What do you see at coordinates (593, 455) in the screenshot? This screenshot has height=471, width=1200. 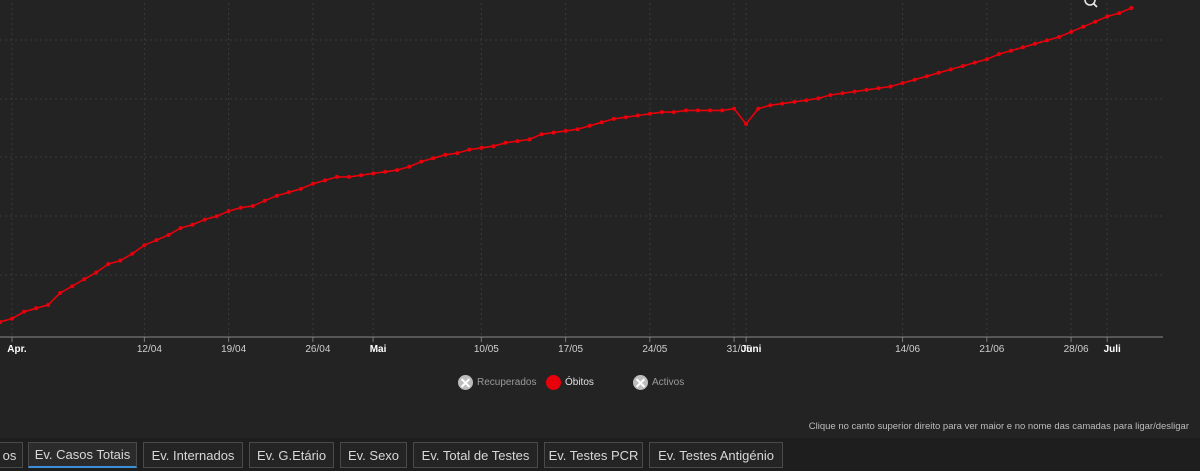 I see `tab-testes-pcr: Ev. Testes PCR` at bounding box center [593, 455].